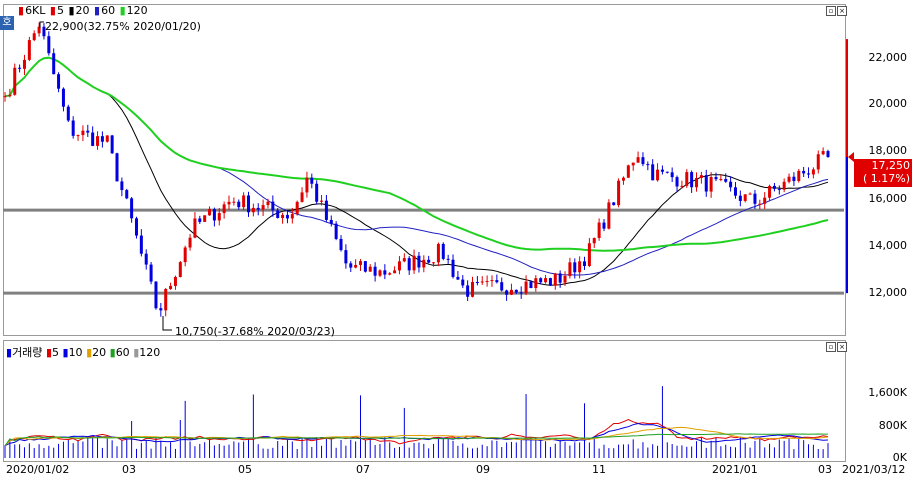  I want to click on current-price: 17,250, so click(891, 165).